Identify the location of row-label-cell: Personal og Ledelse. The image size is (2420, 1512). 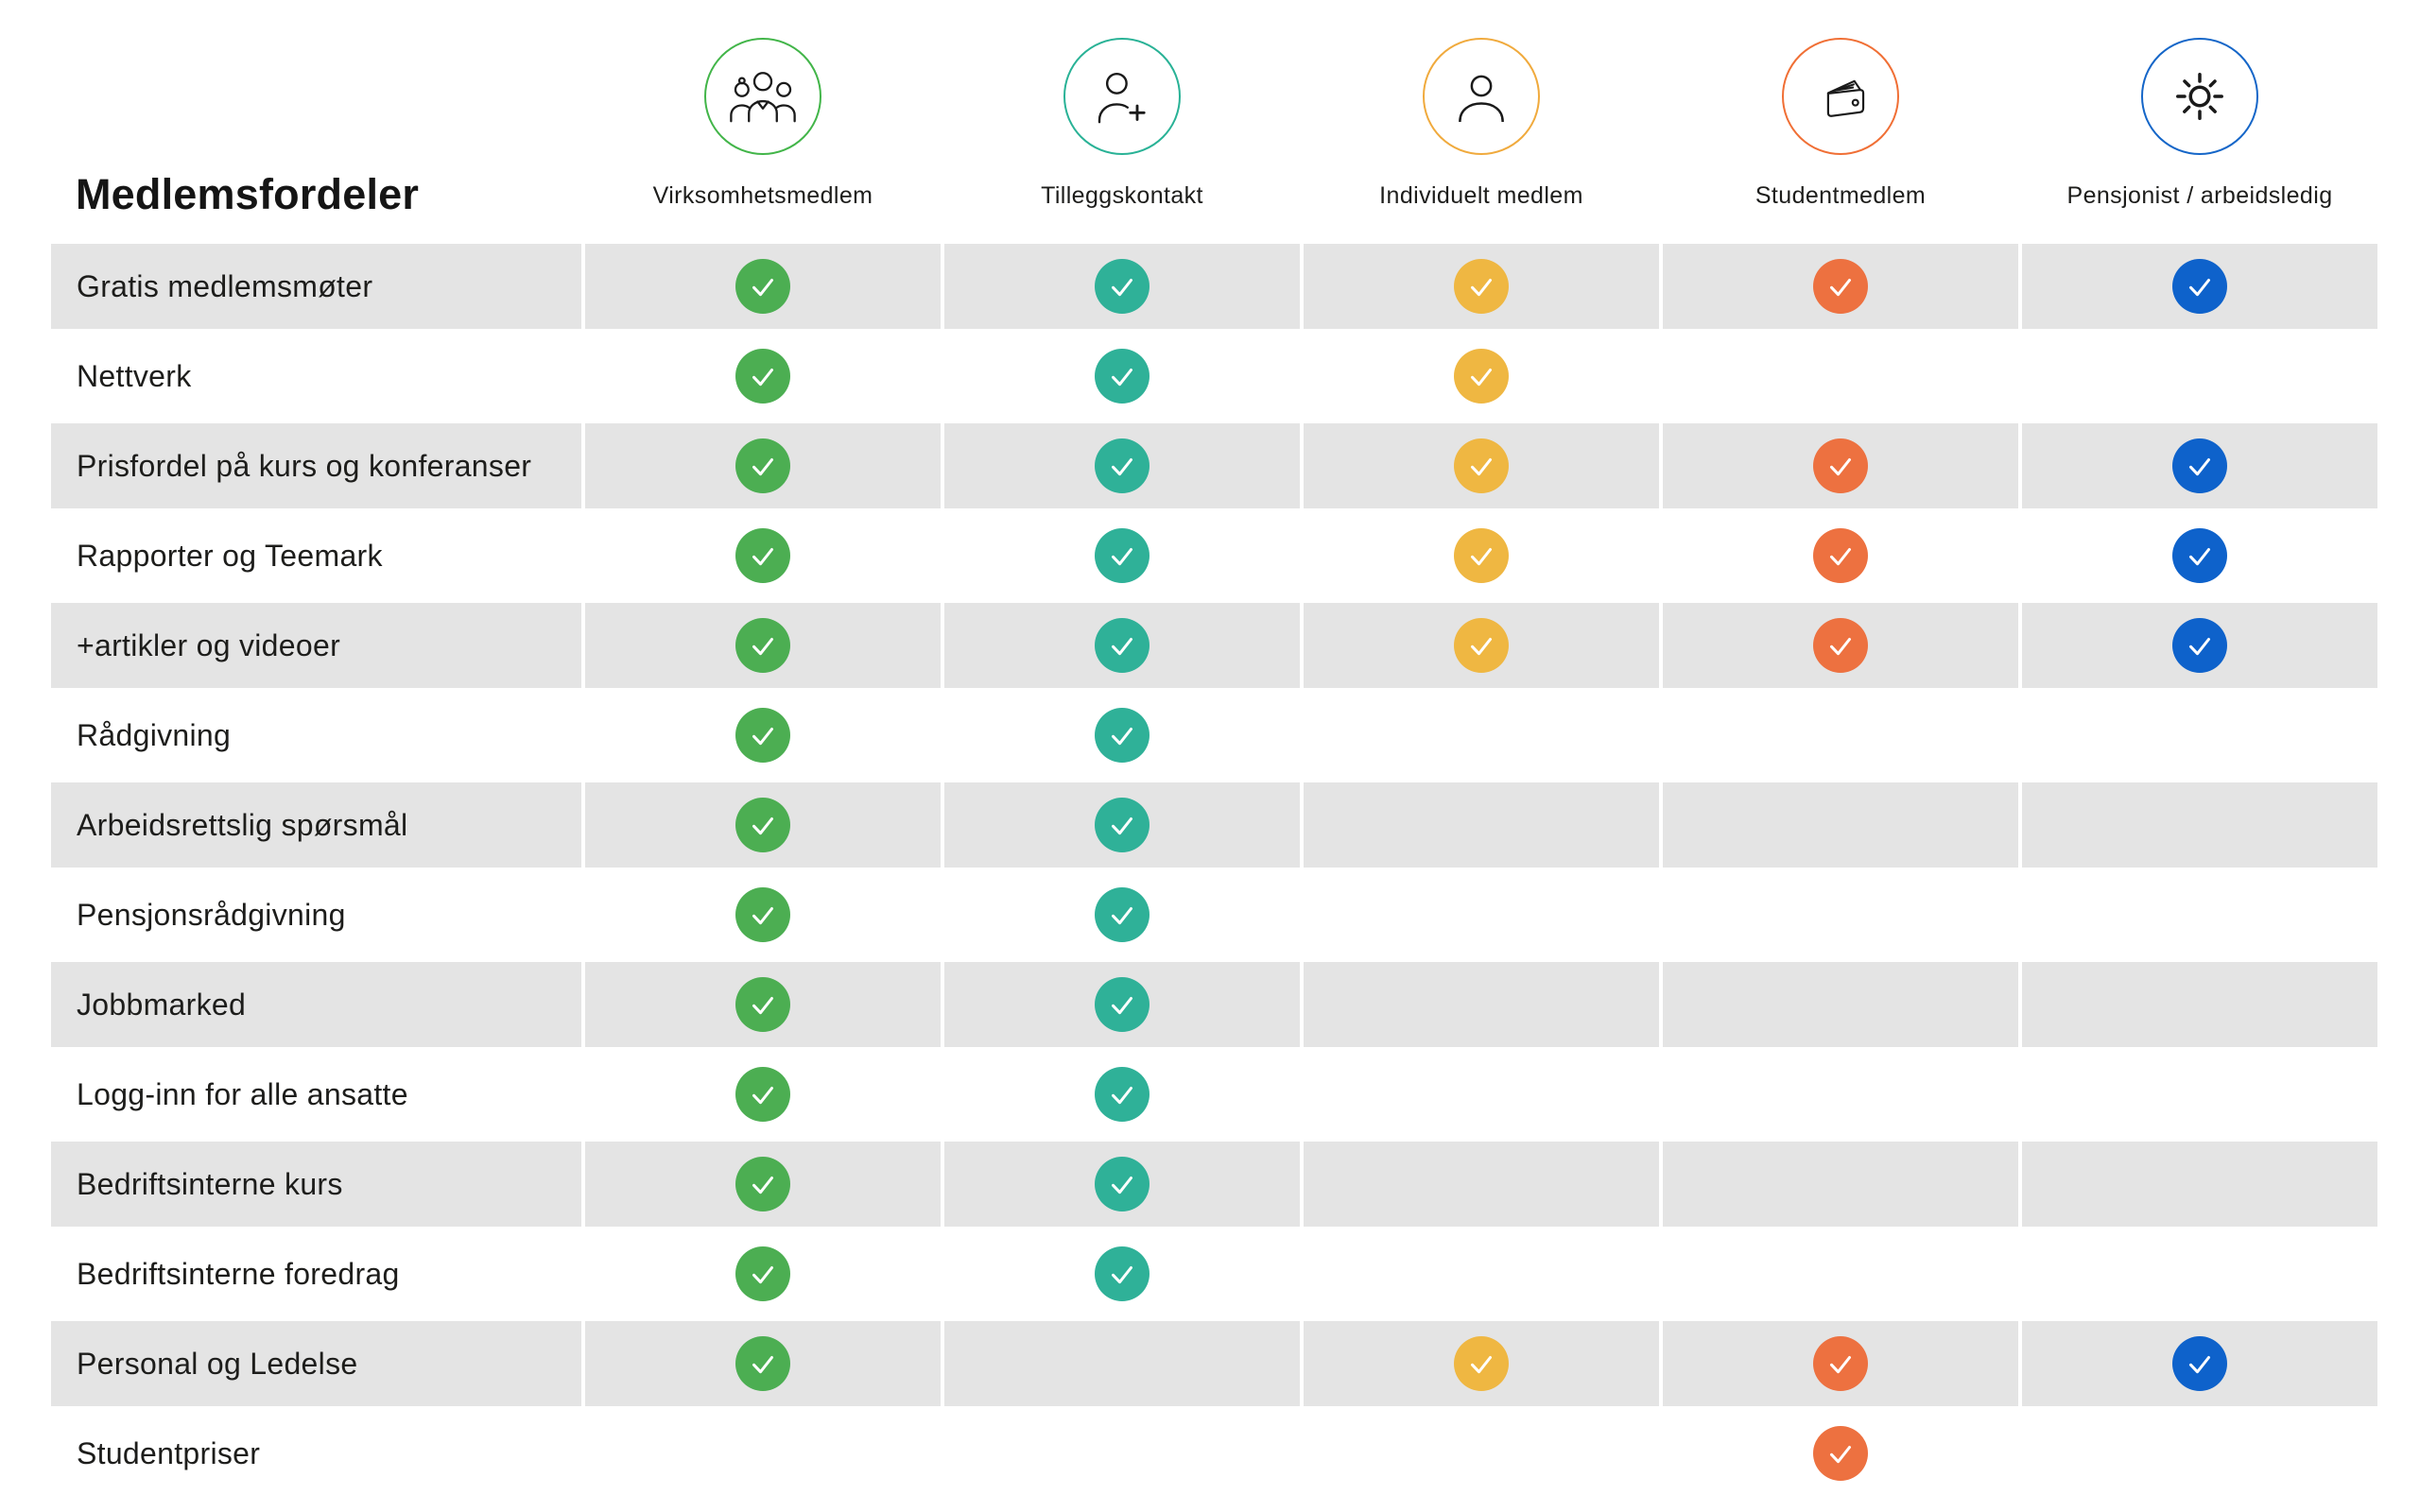
(316, 1363).